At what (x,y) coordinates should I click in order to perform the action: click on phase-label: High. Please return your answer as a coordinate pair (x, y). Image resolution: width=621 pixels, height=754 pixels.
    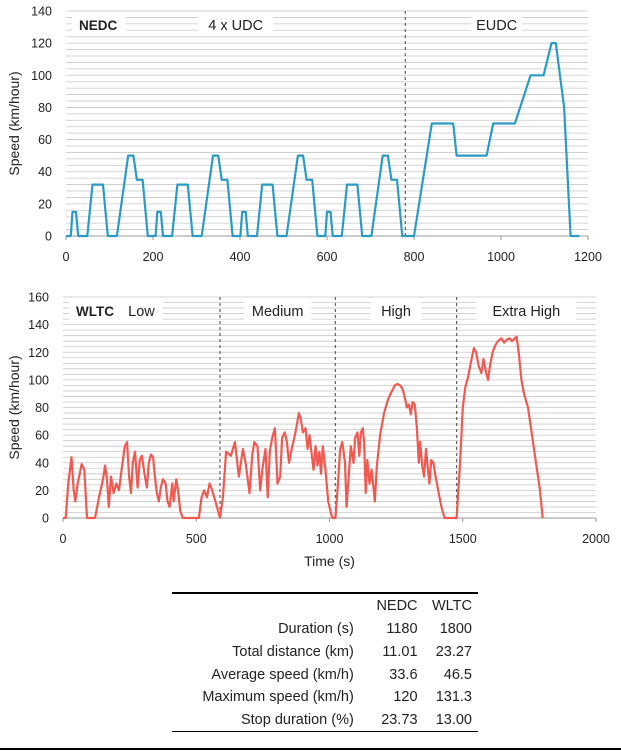
    Looking at the image, I should click on (396, 312).